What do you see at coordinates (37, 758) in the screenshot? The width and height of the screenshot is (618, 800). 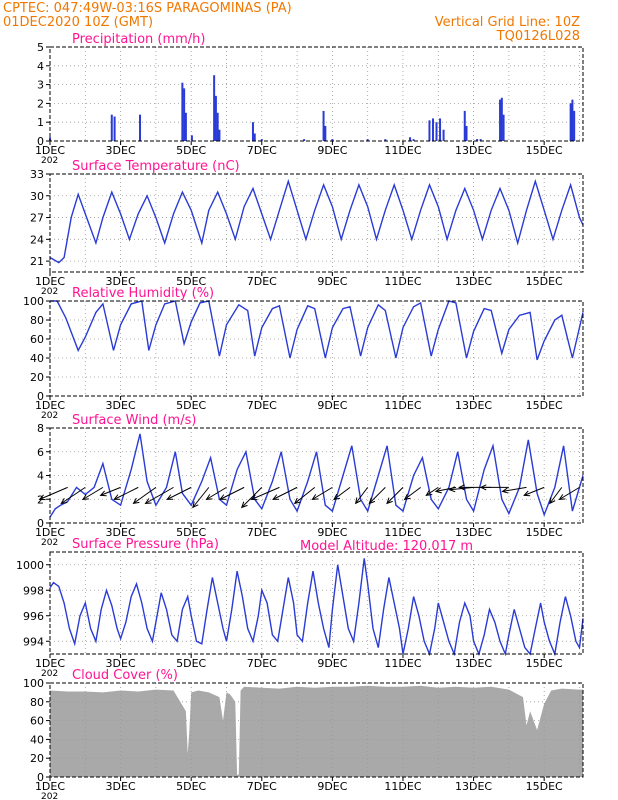 I see `cloud-ytick-label: 20` at bounding box center [37, 758].